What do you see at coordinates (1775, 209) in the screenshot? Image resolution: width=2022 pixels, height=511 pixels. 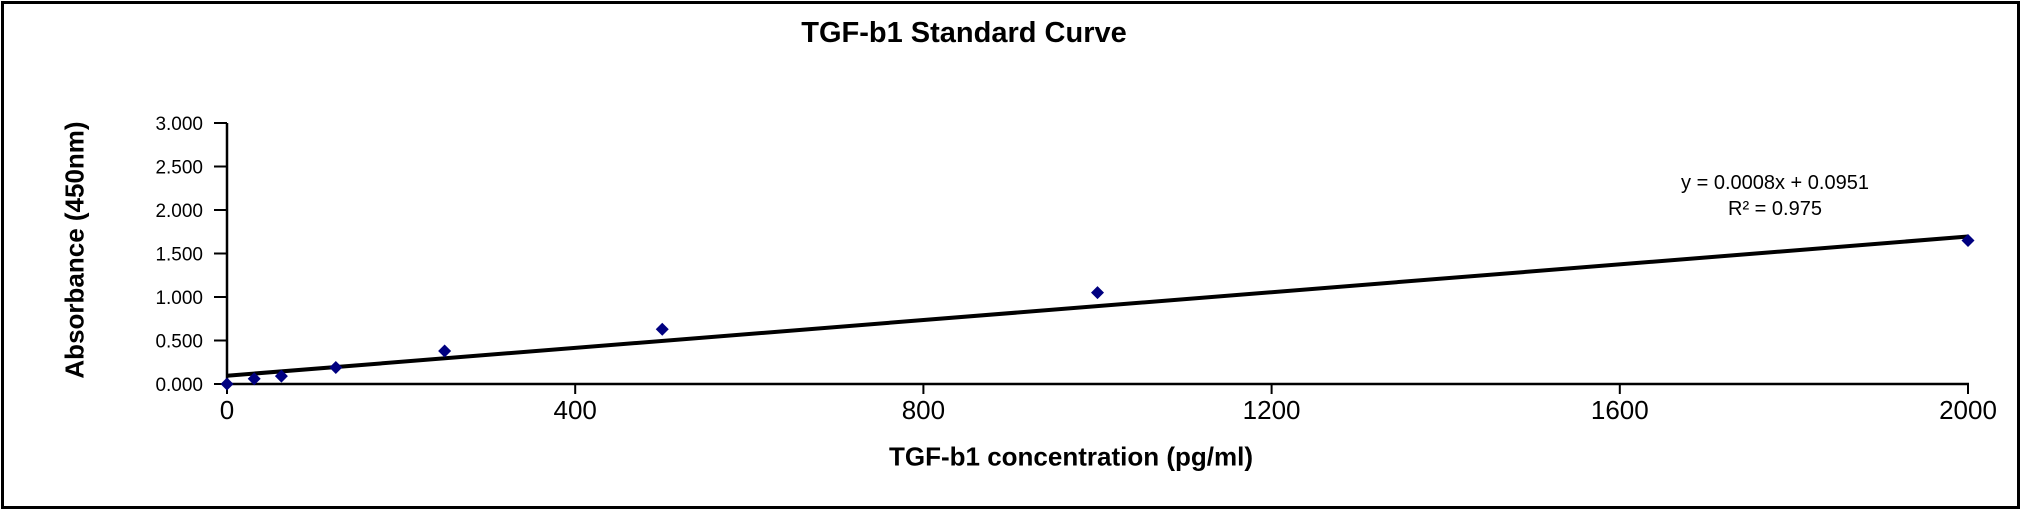 I see `r-squared-text: R² = 0.975` at bounding box center [1775, 209].